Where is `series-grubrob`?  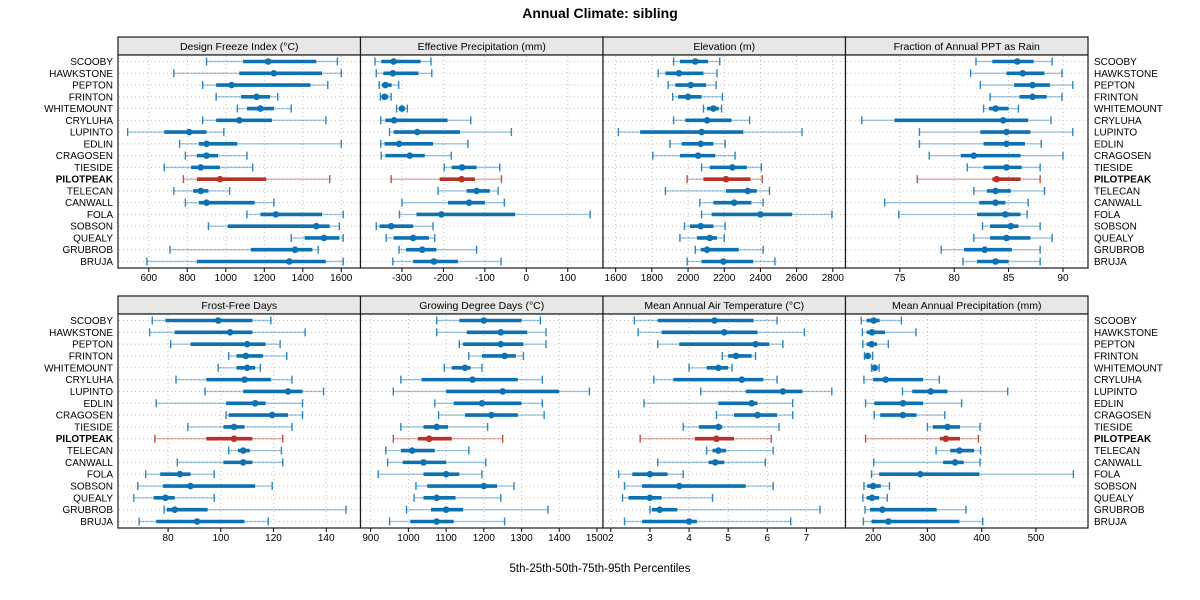 series-grubrob is located at coordinates (990, 249).